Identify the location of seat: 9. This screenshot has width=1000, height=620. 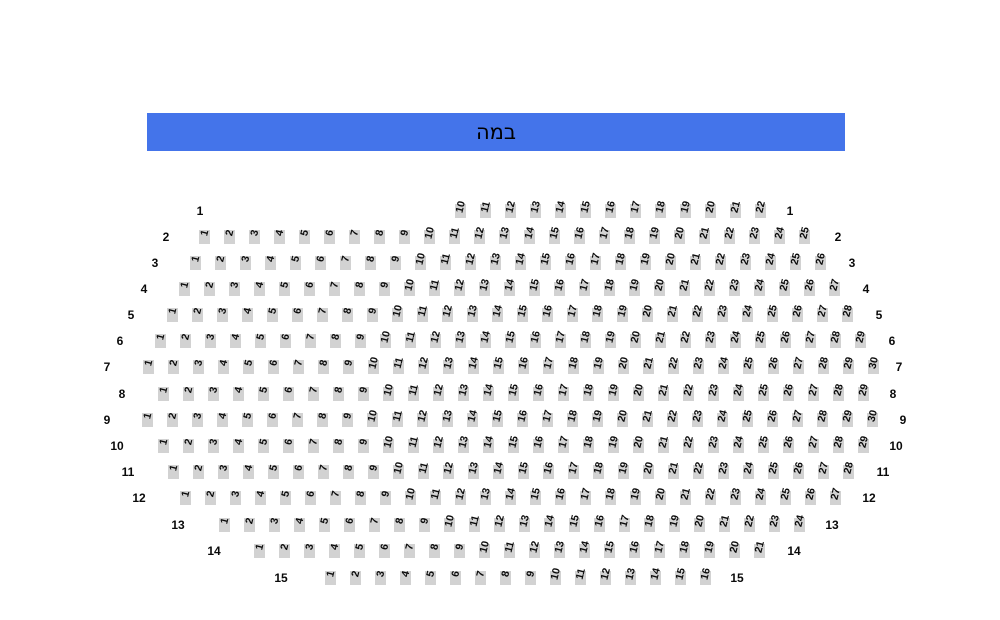
(404, 236).